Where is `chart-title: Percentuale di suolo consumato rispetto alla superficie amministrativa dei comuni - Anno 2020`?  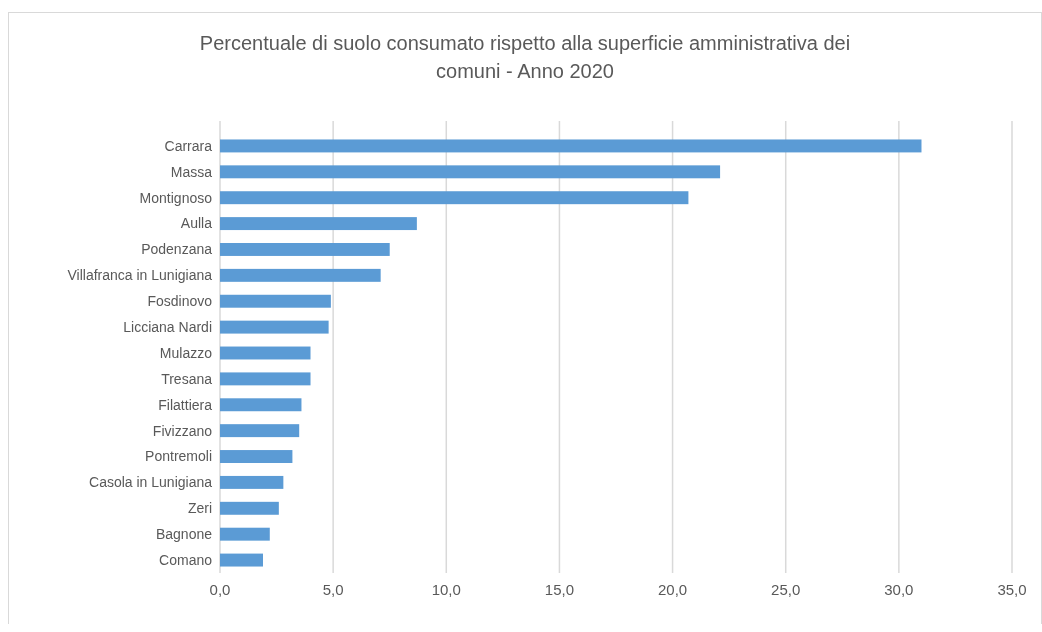 chart-title: Percentuale di suolo consumato rispetto alla superficie amministrativa dei comuni - Anno 2020 is located at coordinates (525, 57).